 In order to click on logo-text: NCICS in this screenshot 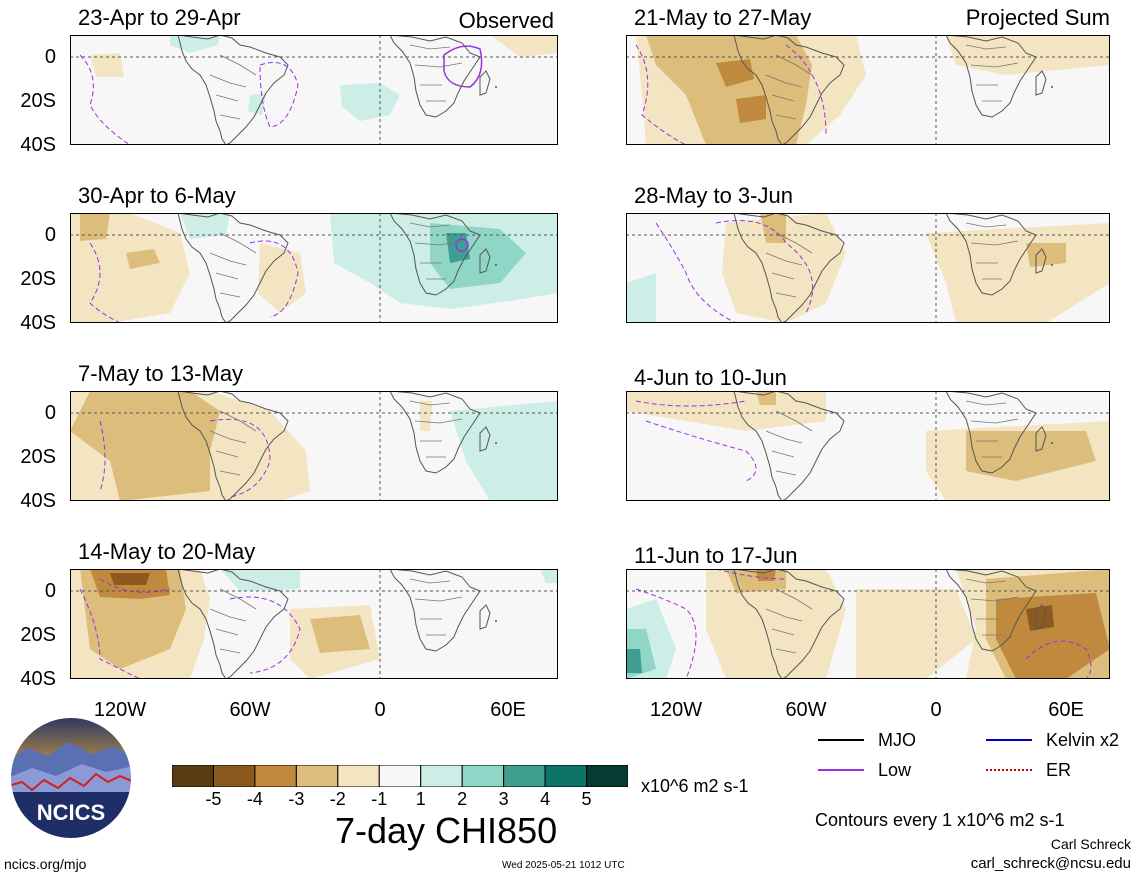, I will do `click(71, 812)`.